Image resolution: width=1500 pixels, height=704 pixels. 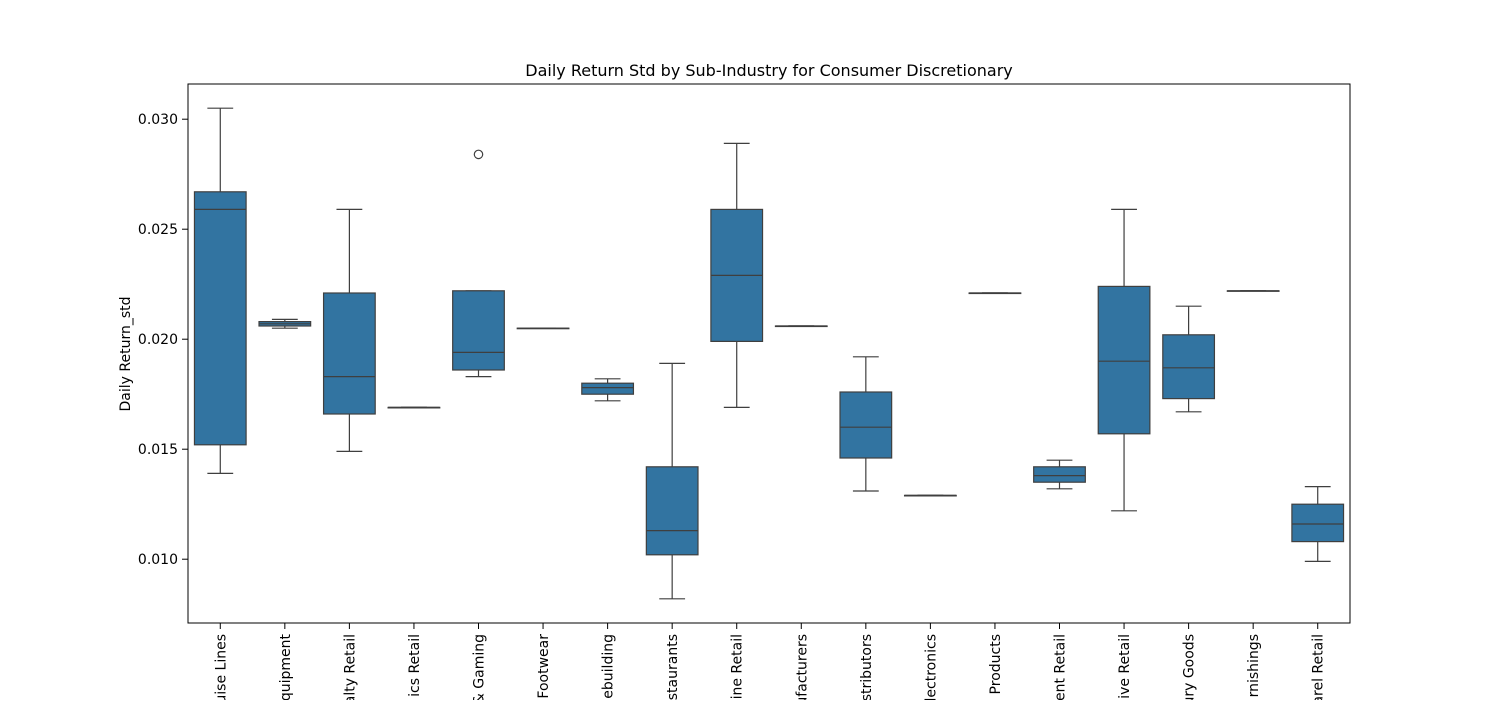 I want to click on outlier-point, so click(x=478, y=154).